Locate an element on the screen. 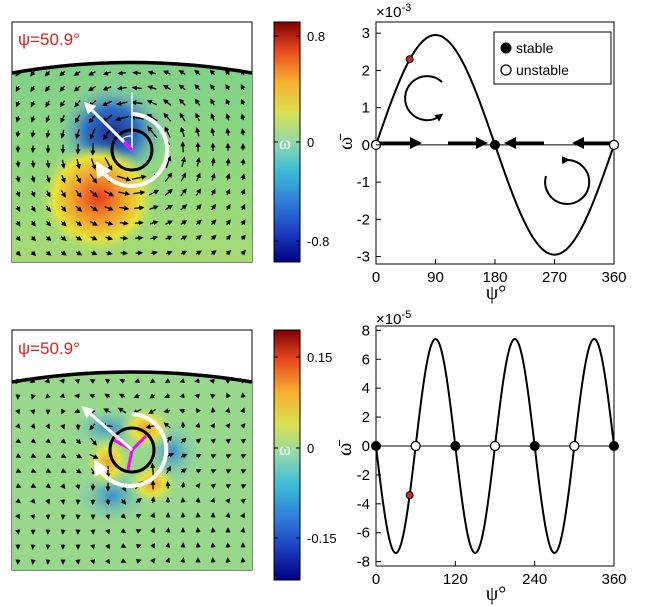 The width and height of the screenshot is (651, 607). y-tick-label: -8 is located at coordinates (363, 562).